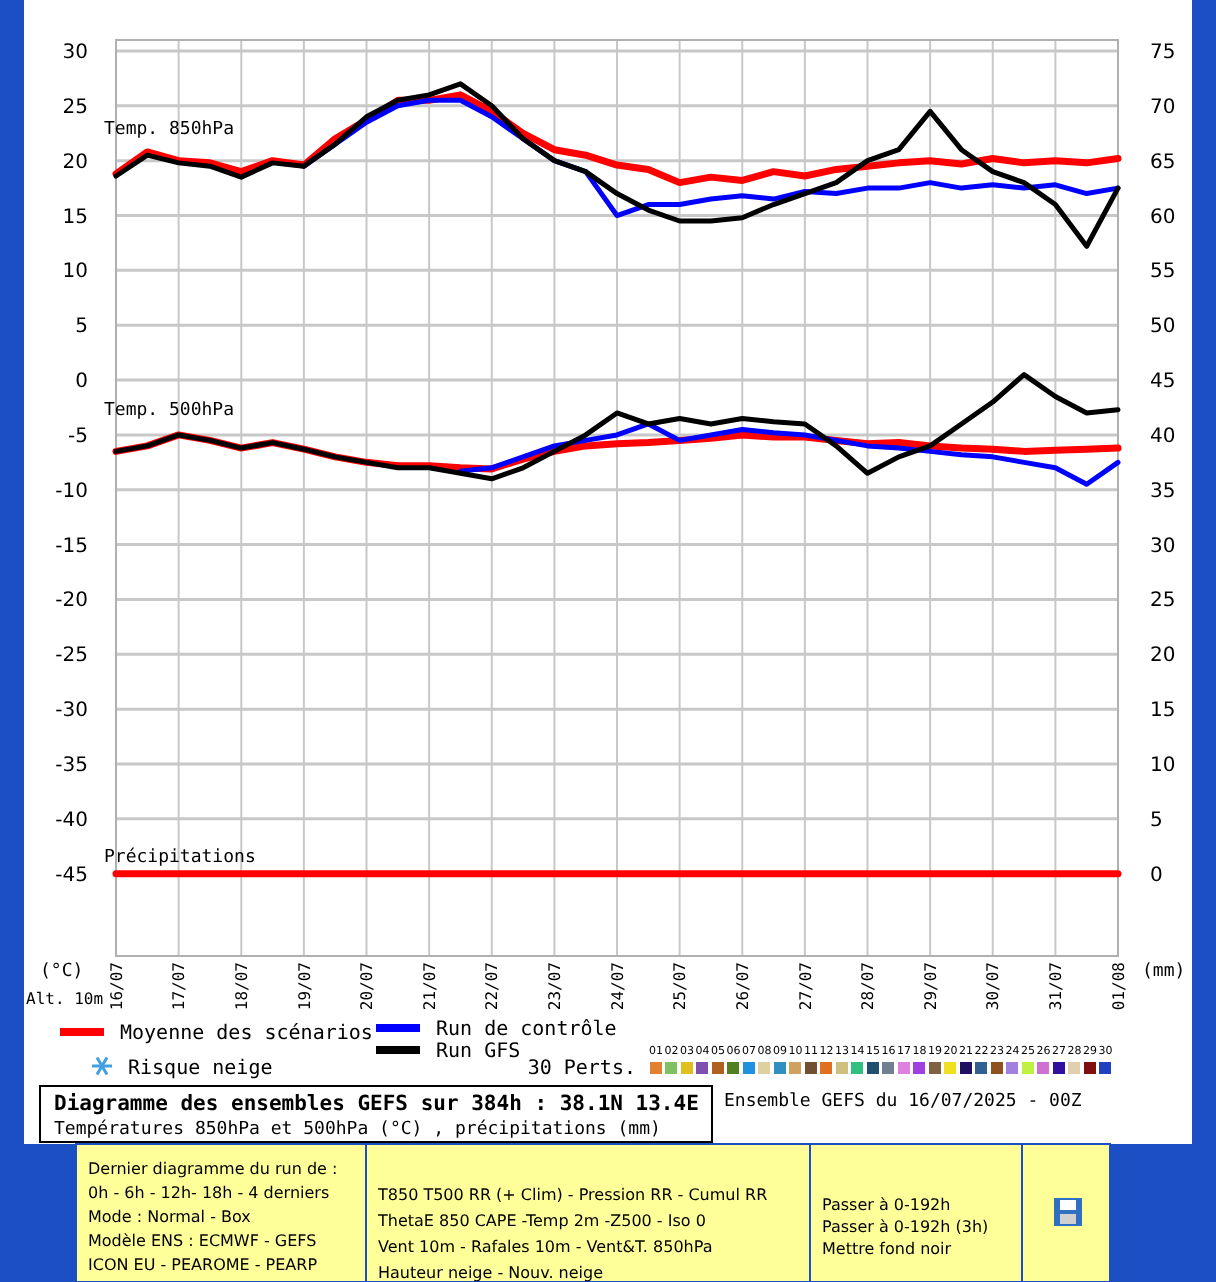  What do you see at coordinates (789, 454) in the screenshot?
I see `line-series` at bounding box center [789, 454].